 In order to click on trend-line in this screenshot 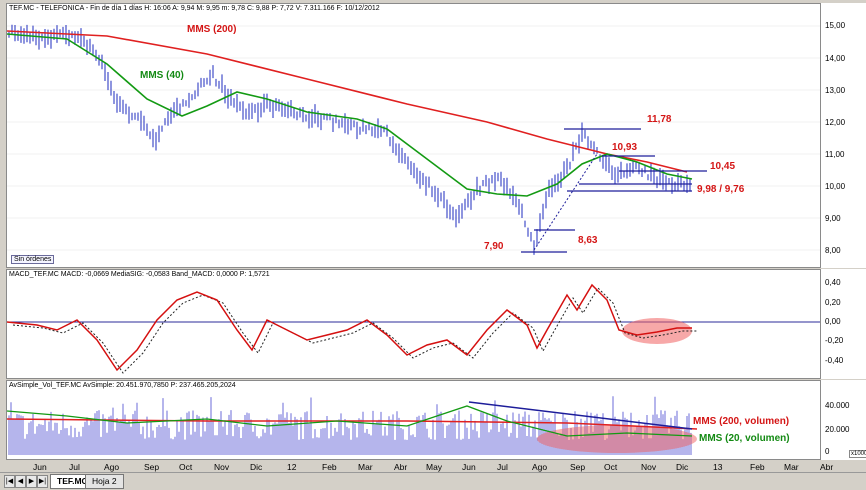, I will do `click(565, 202)`.